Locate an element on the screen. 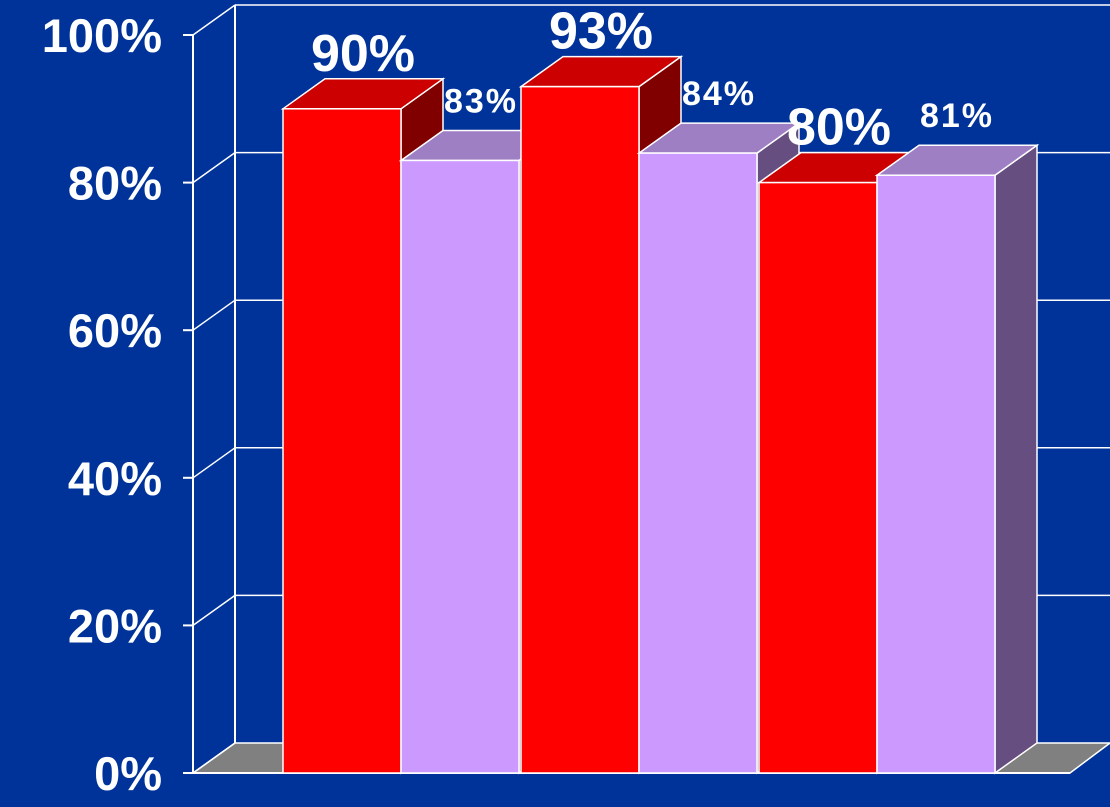 This screenshot has height=807, width=1110. data-label: 80% is located at coordinates (839, 128).